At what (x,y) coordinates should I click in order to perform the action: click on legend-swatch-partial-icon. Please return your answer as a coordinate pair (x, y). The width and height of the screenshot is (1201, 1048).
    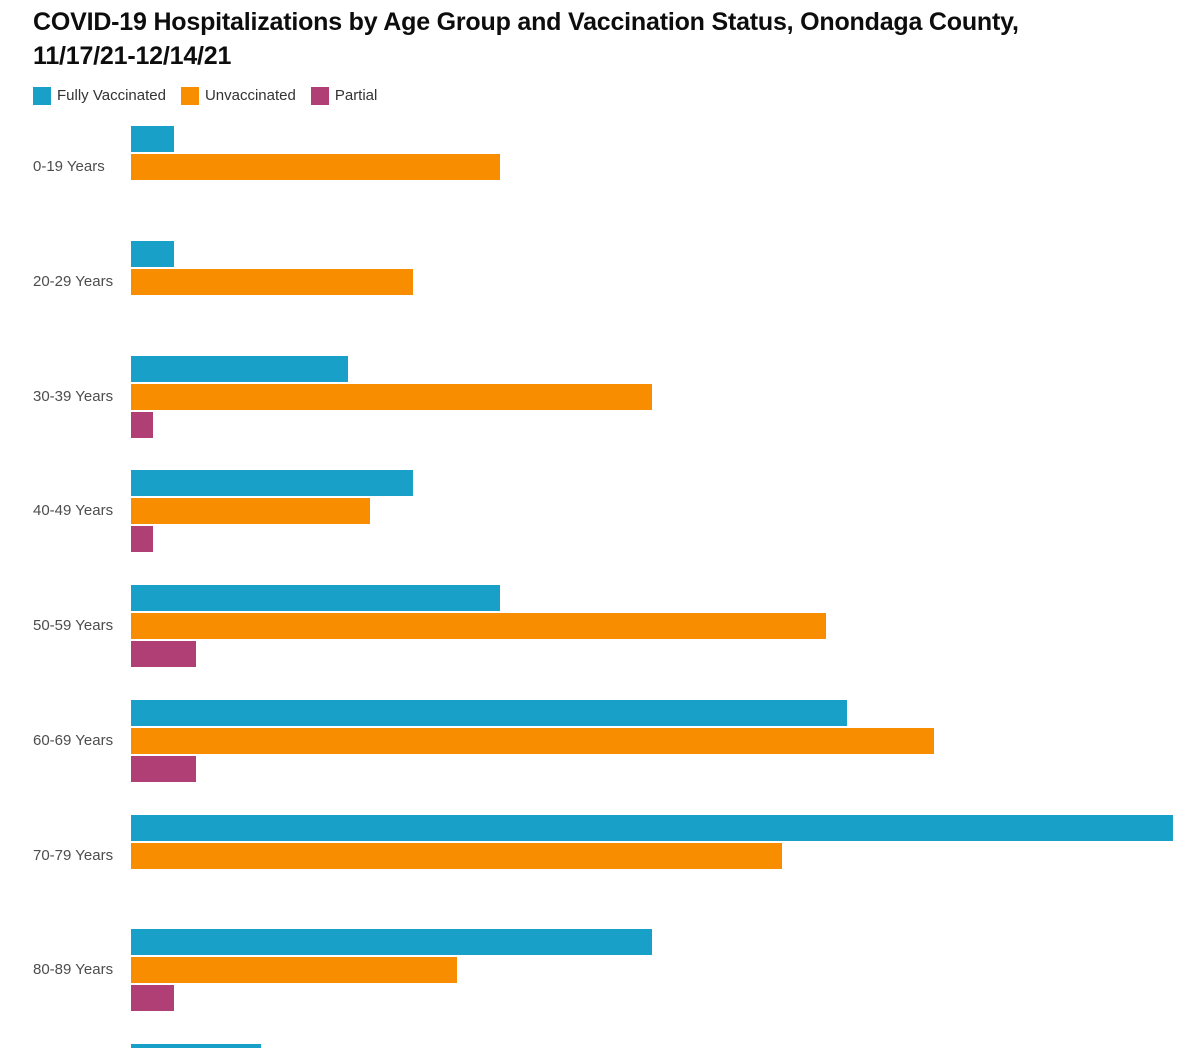
    Looking at the image, I should click on (319, 96).